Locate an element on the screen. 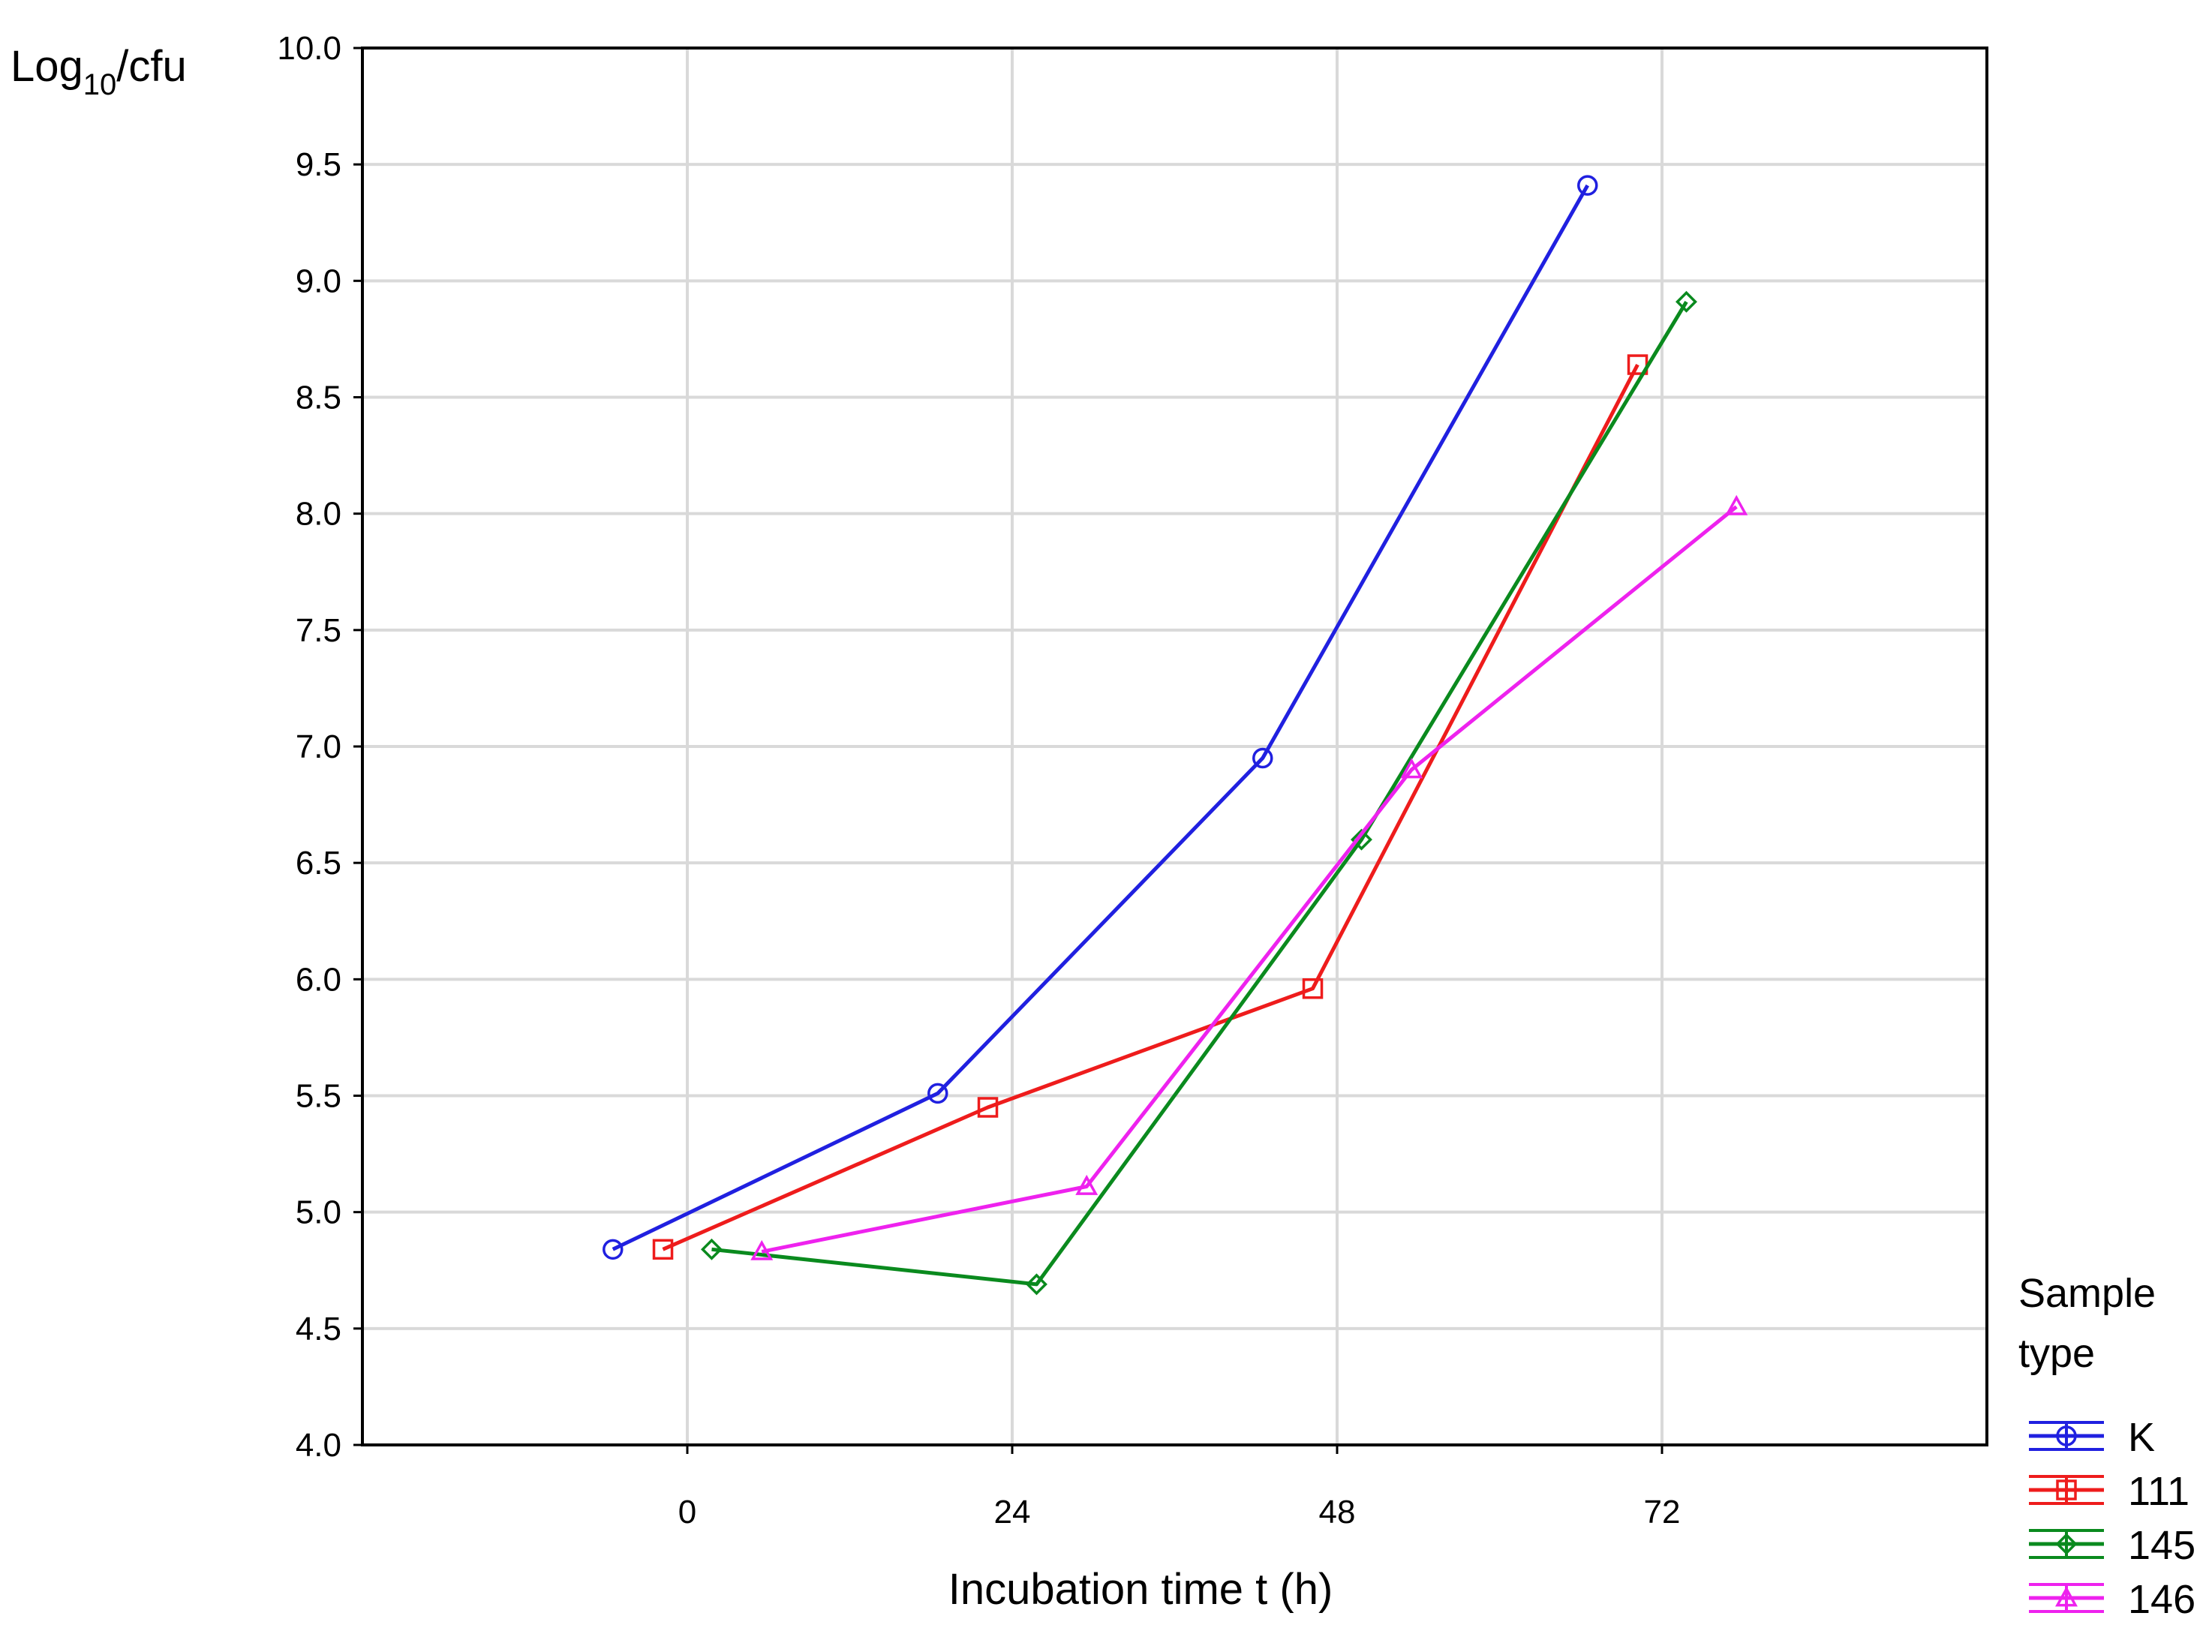  legend-item-111-marker is located at coordinates (2067, 1489).